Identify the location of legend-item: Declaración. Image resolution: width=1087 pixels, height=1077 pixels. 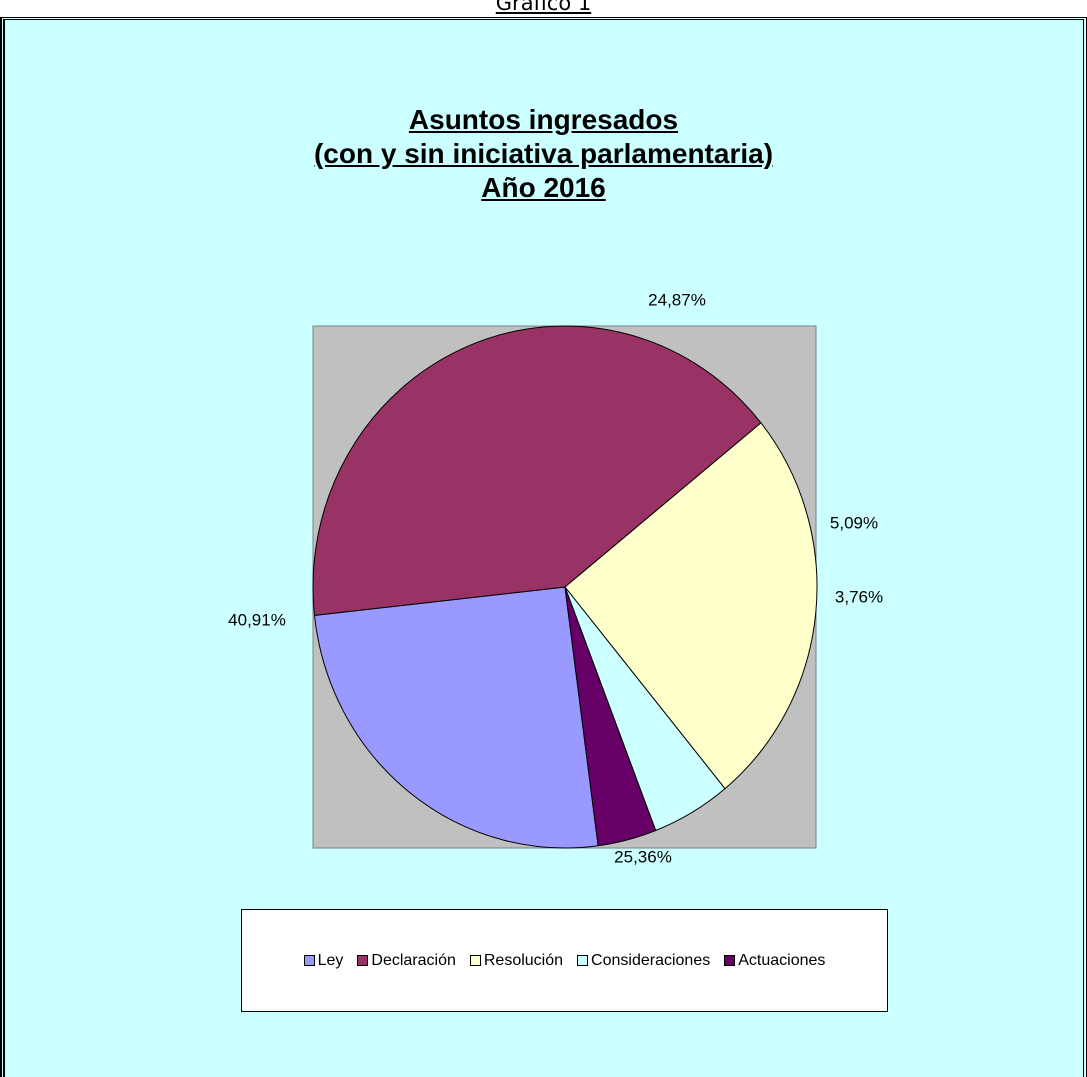
(406, 960).